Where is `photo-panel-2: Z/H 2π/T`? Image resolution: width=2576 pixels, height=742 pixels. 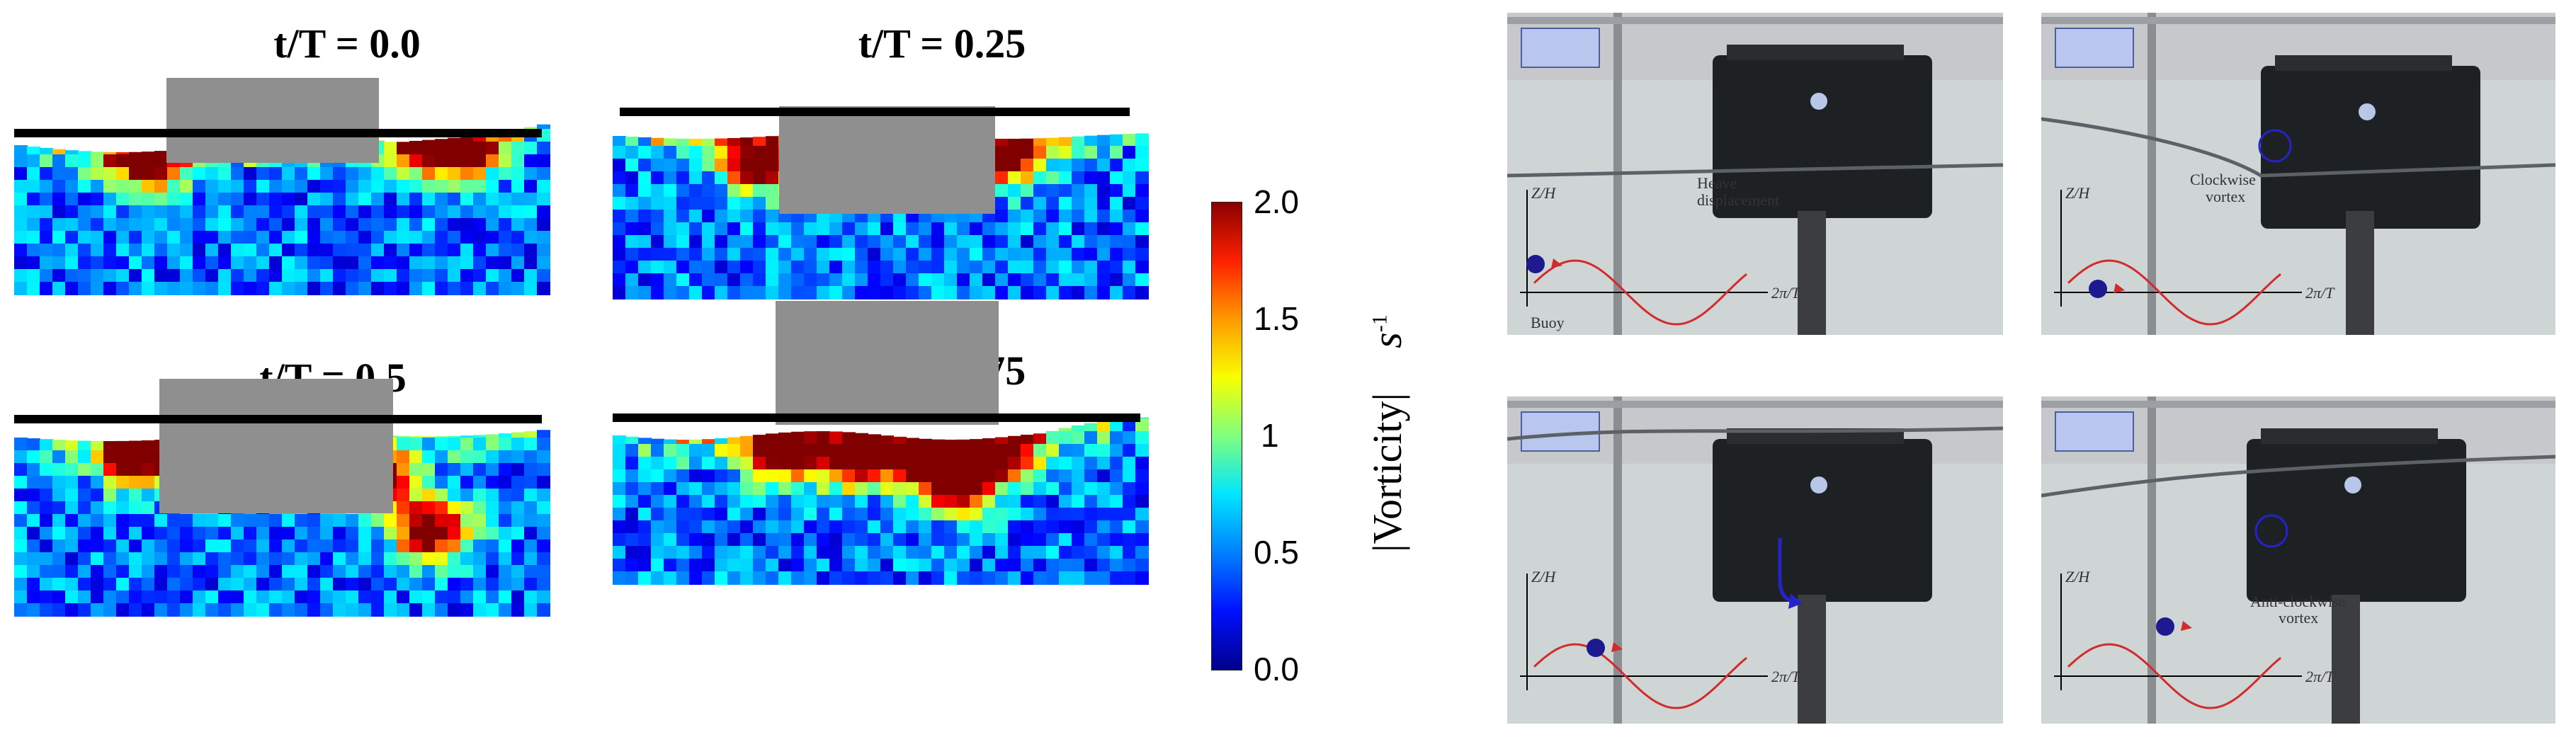 photo-panel-2: Z/H 2π/T is located at coordinates (1755, 560).